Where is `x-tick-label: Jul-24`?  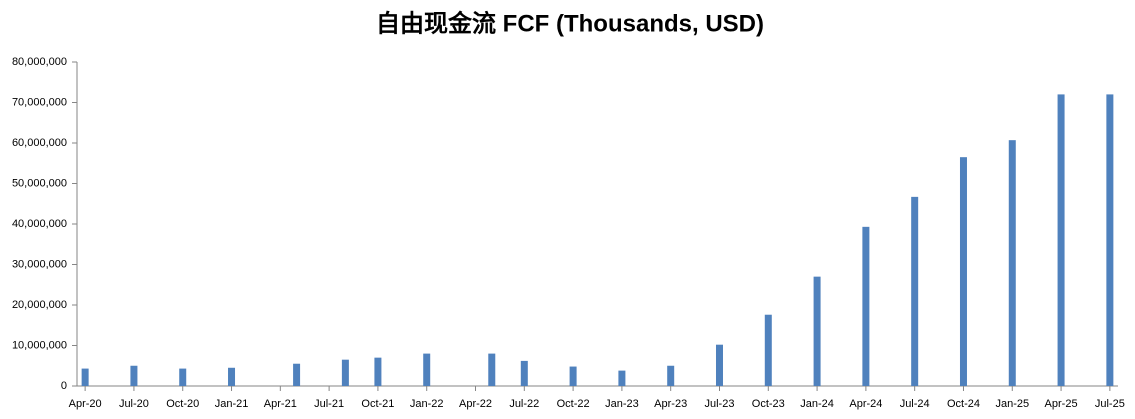 x-tick-label: Jul-24 is located at coordinates (915, 404).